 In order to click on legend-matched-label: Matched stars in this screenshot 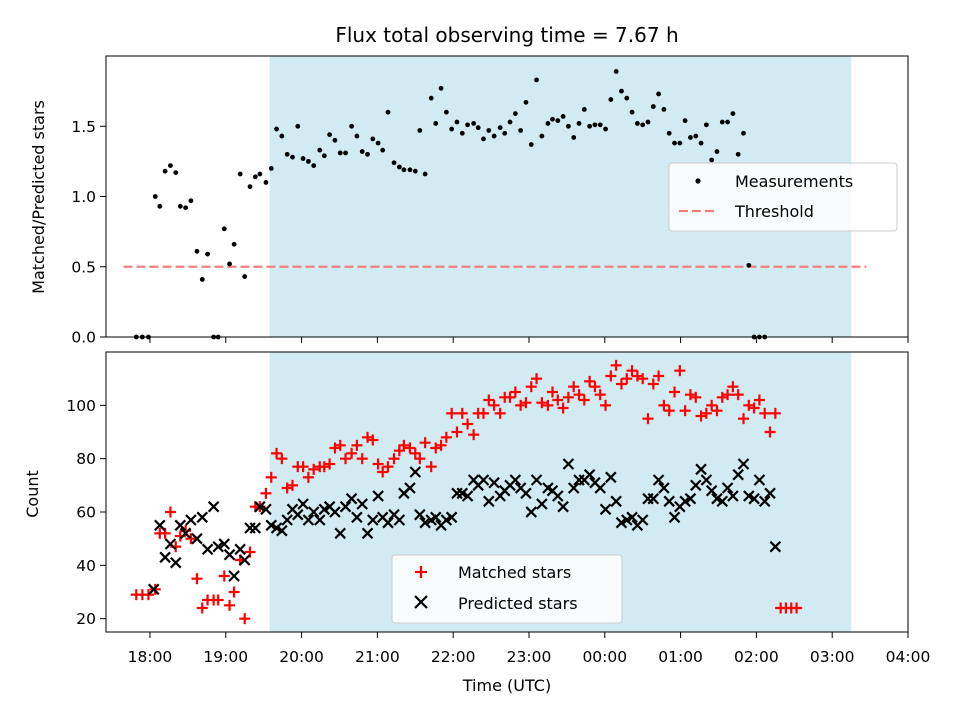, I will do `click(514, 572)`.